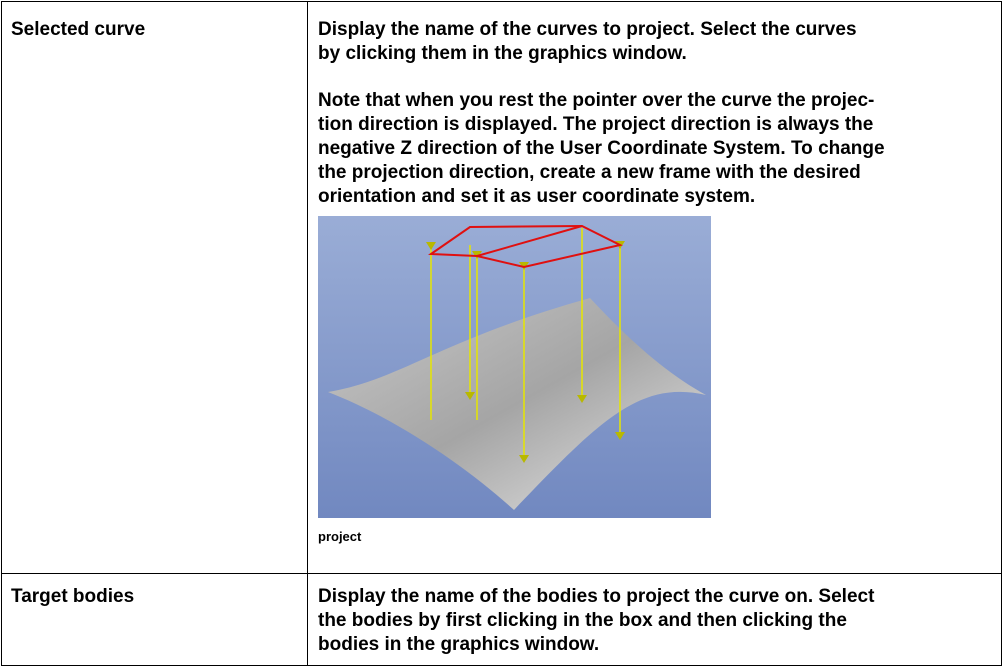  Describe the element at coordinates (459, 644) in the screenshot. I see `text-line: bodies in the graphics window.` at that location.